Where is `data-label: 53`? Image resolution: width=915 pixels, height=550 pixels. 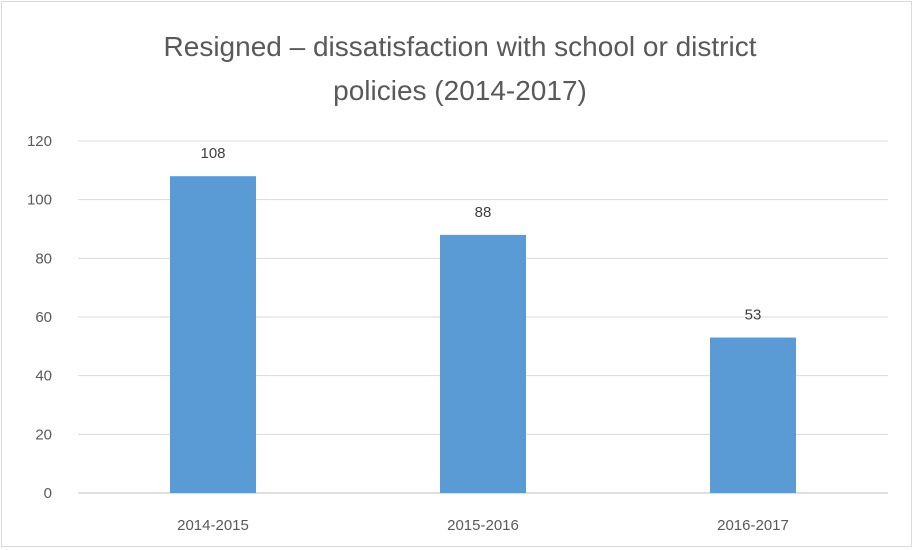 data-label: 53 is located at coordinates (753, 315).